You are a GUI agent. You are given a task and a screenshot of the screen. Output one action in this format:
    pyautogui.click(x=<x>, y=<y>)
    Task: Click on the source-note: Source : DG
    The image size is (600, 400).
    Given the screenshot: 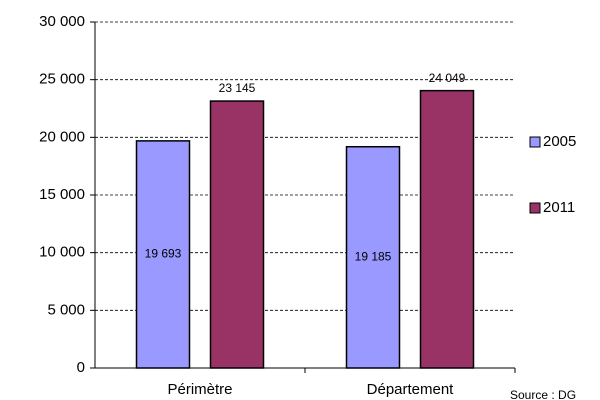 What is the action you would take?
    pyautogui.click(x=543, y=394)
    